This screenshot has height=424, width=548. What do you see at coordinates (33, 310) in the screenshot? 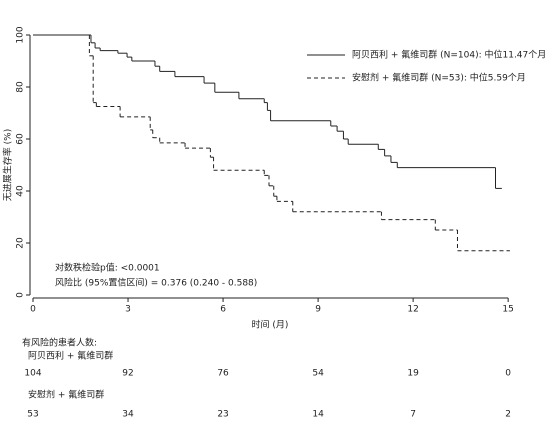
I see `x-tick-label: 0` at bounding box center [33, 310].